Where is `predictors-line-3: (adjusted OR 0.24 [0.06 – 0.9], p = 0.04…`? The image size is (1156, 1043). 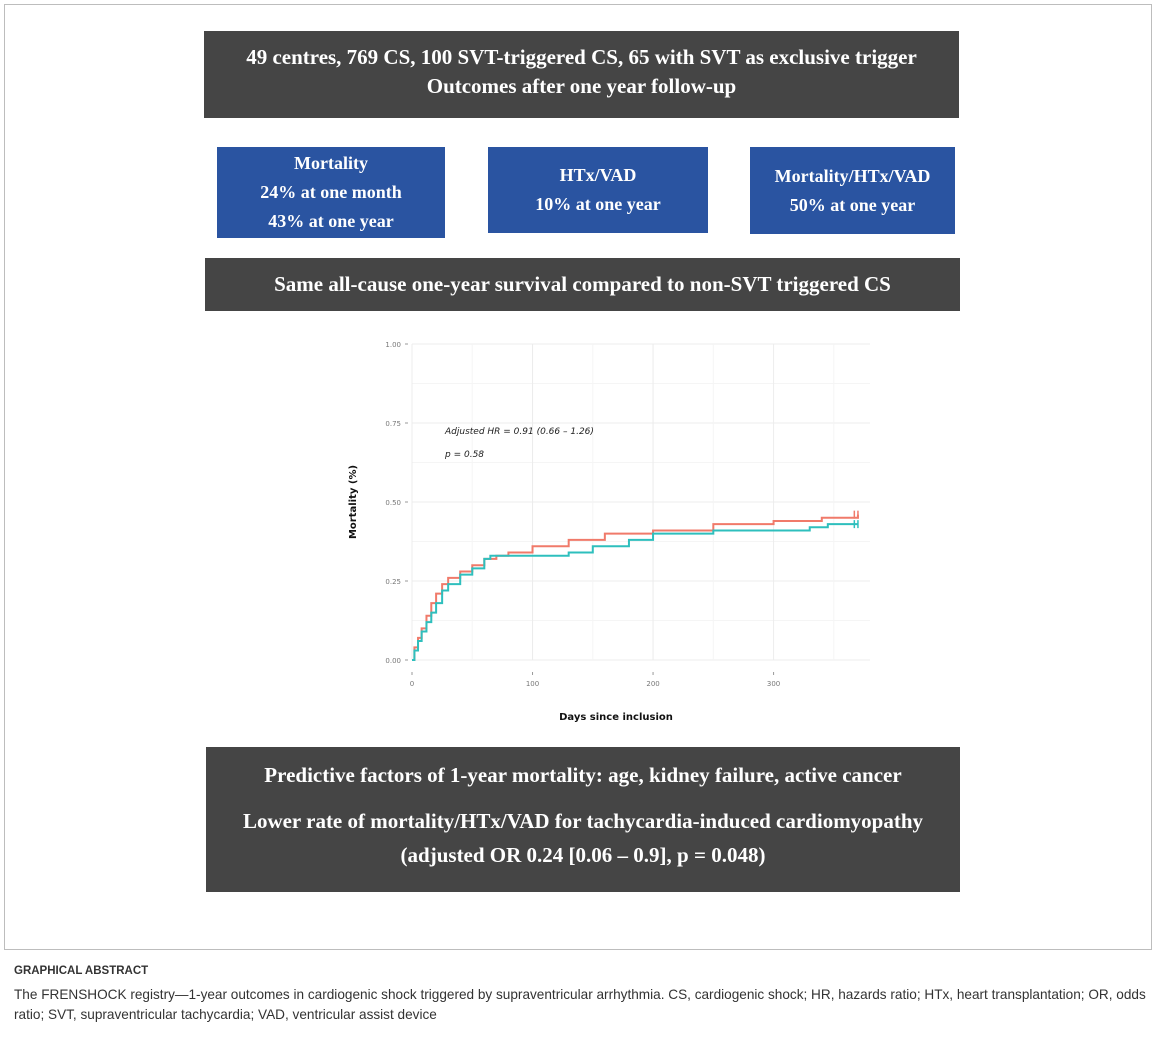 predictors-line-3: (adjusted OR 0.24 [0.06 – 0.9], p = 0.04… is located at coordinates (583, 855).